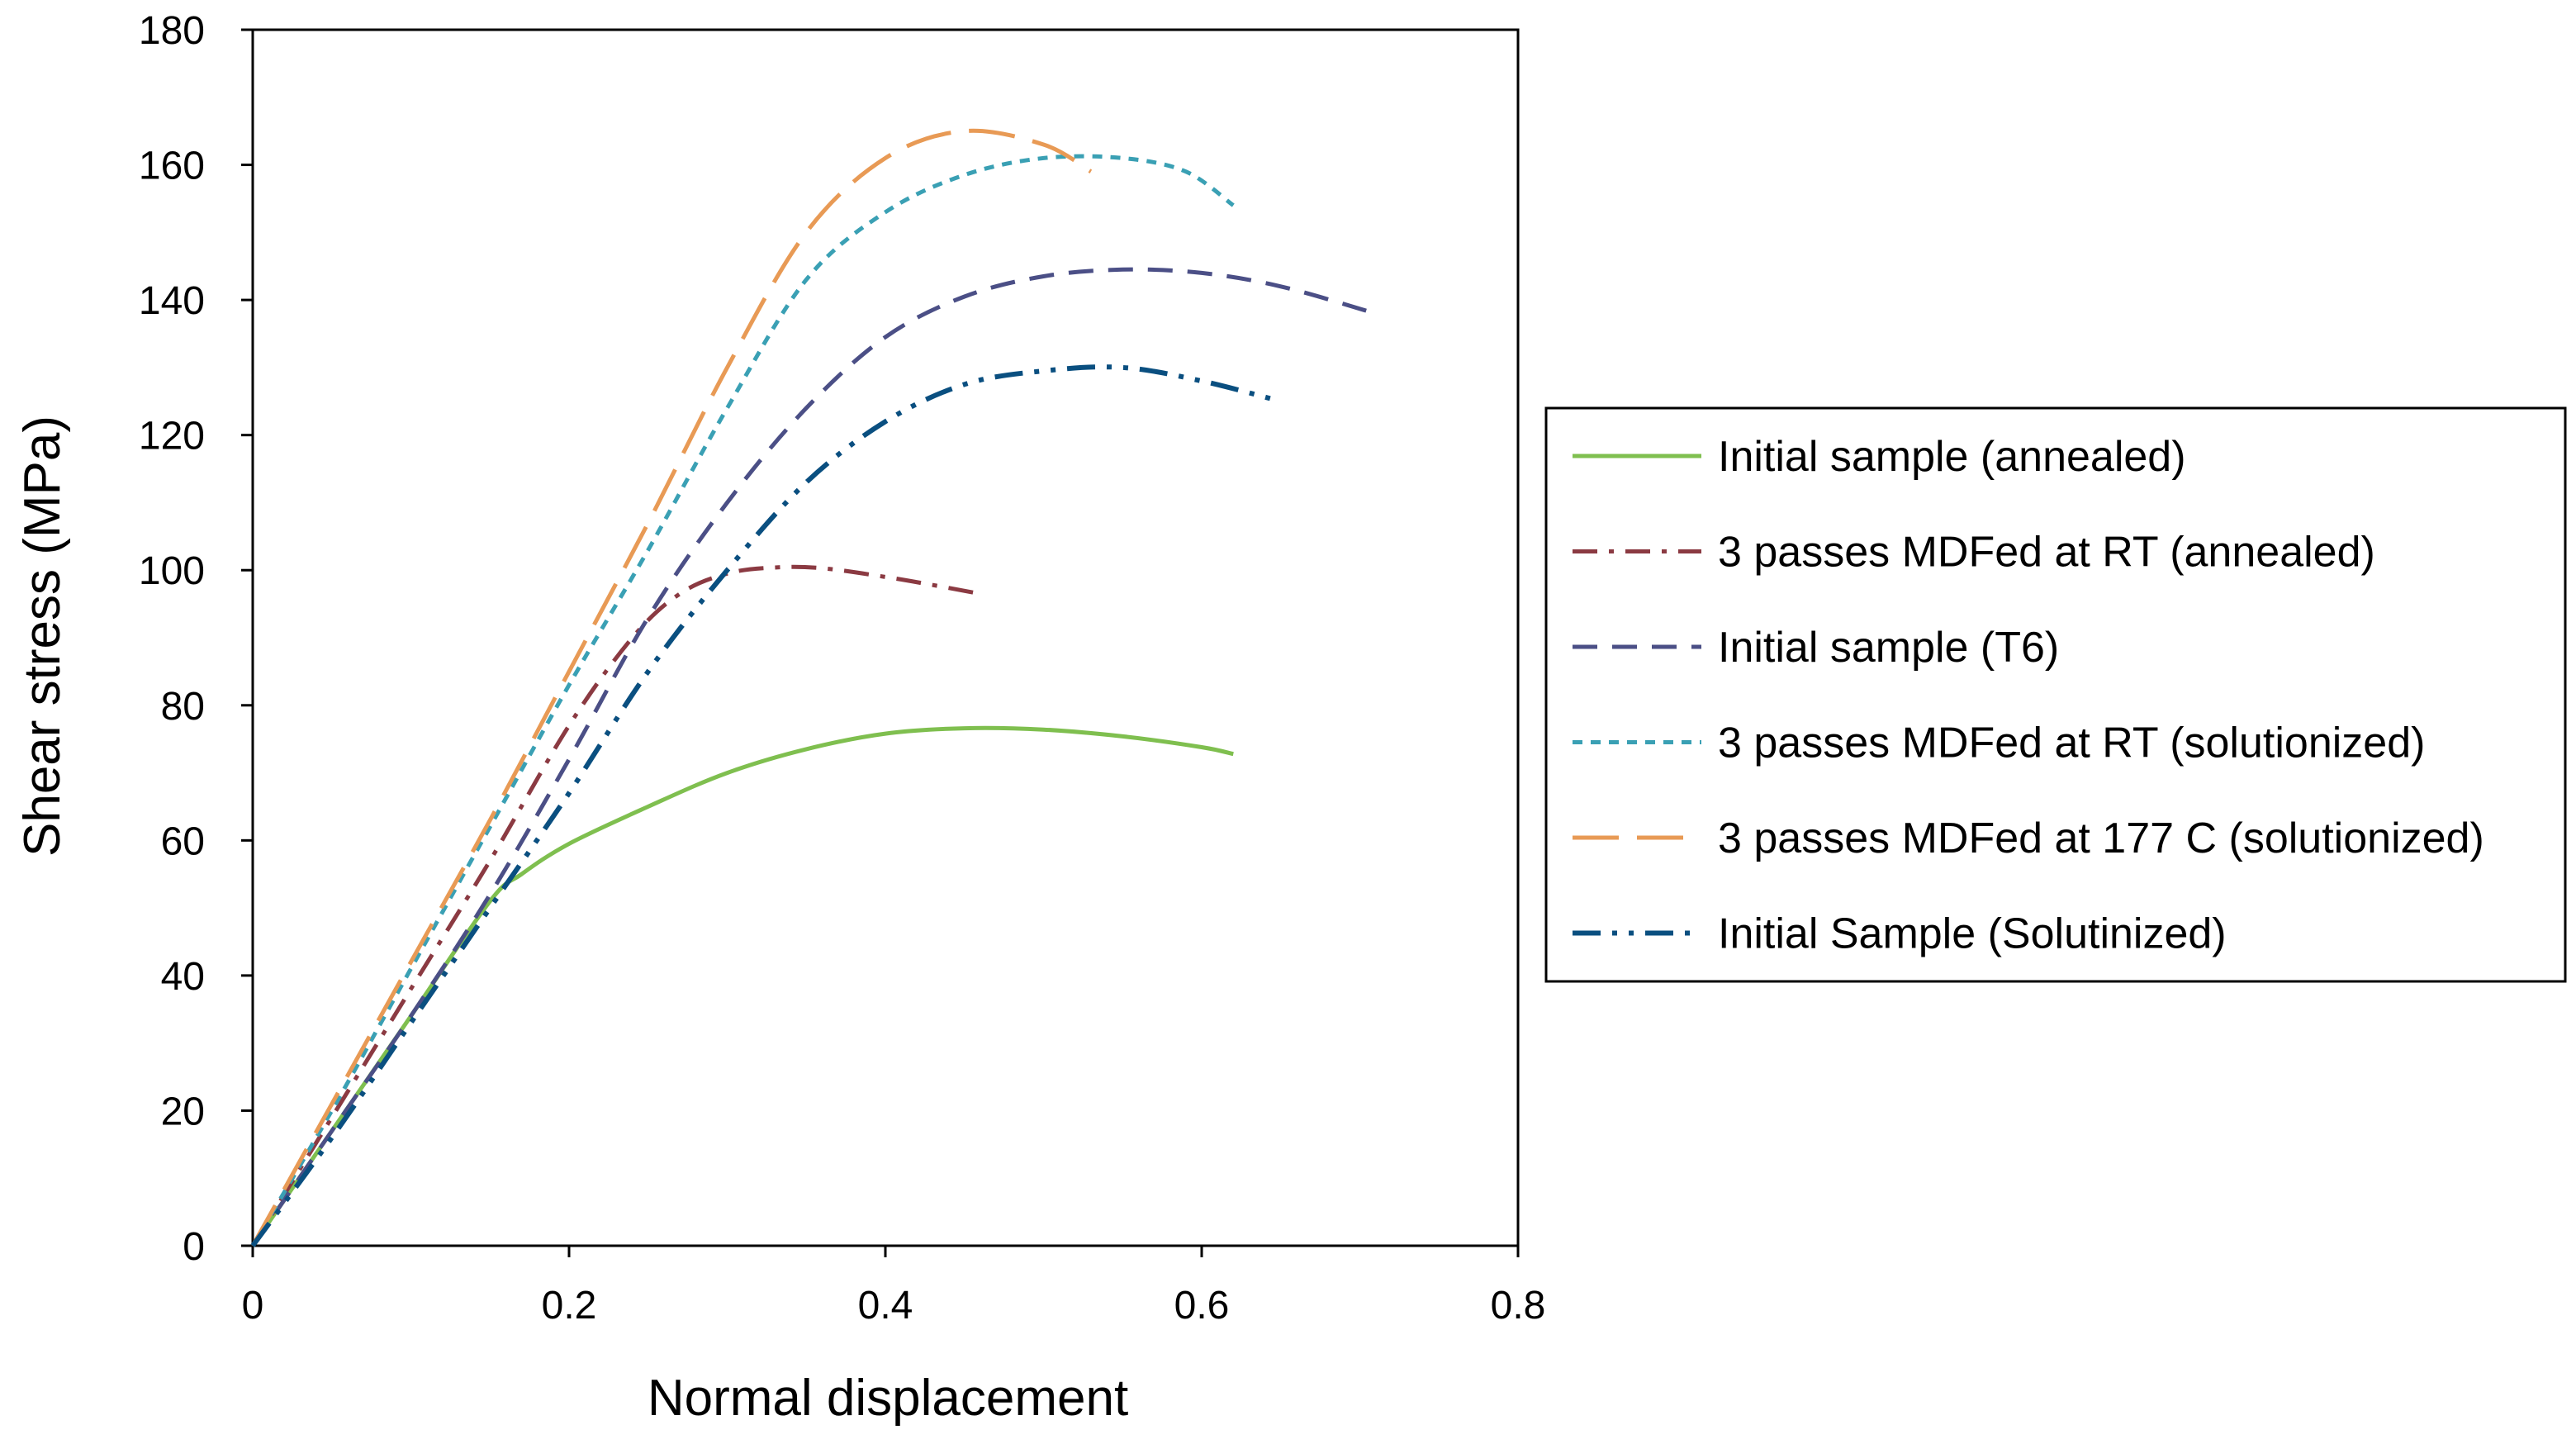  I want to click on x-tick-label: 0.6, so click(1202, 1306).